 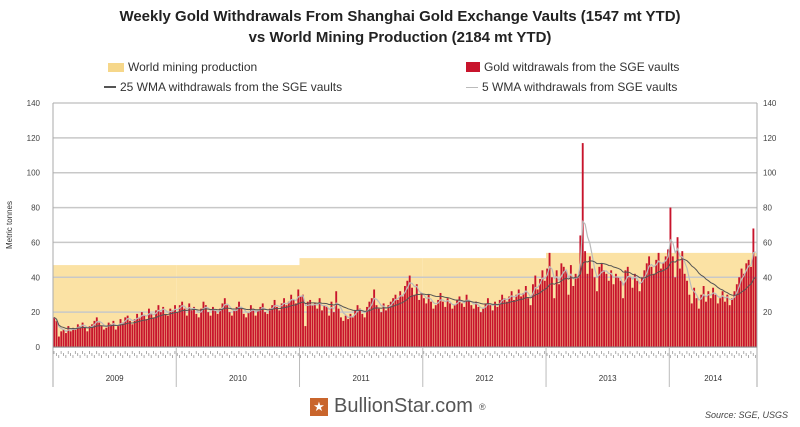 I want to click on year-label-2010: 2010, so click(x=238, y=378).